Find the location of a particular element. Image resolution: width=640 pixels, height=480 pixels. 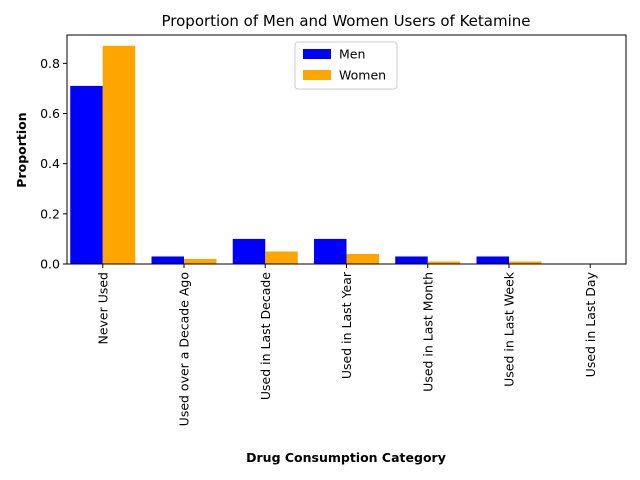

legend-swatch-men is located at coordinates (317, 54).